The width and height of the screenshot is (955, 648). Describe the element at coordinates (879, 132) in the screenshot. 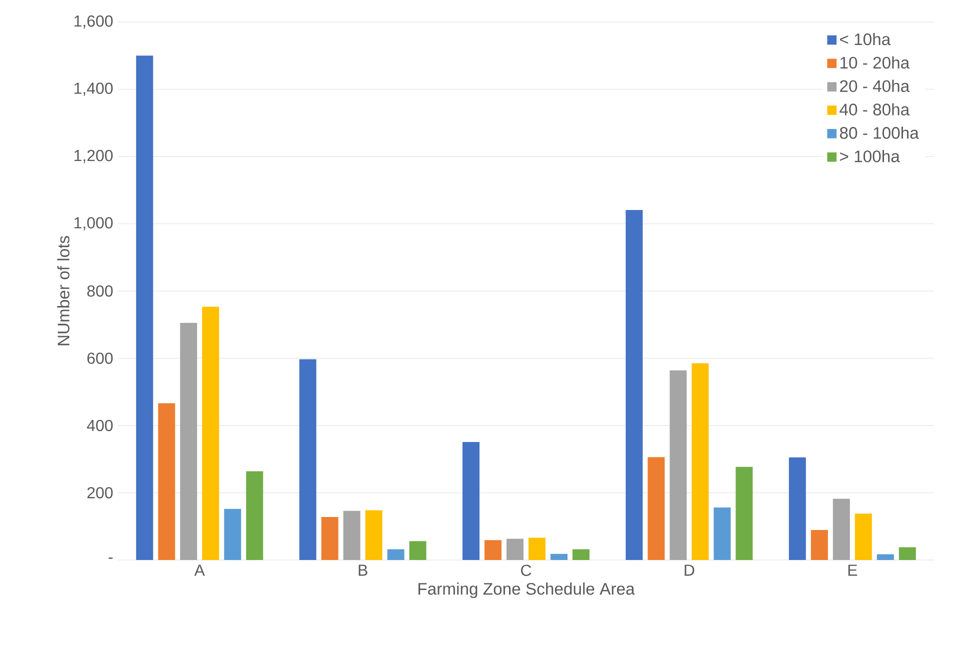

I see `legend-label: 80 - 100ha` at that location.